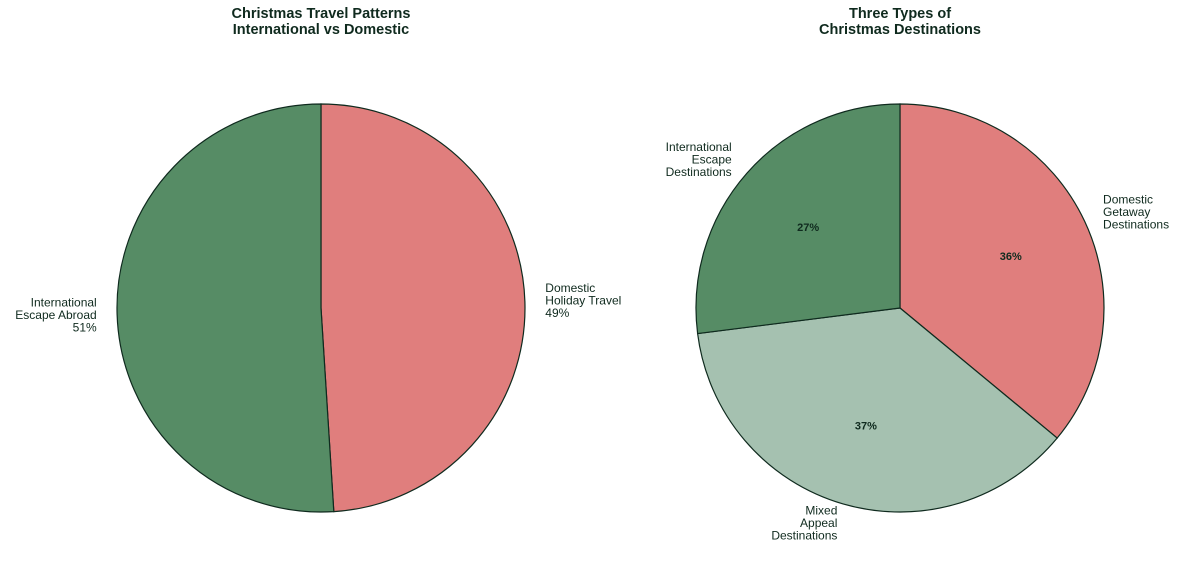 The width and height of the screenshot is (1179, 570). I want to click on slice-percent-label: 37%, so click(866, 427).